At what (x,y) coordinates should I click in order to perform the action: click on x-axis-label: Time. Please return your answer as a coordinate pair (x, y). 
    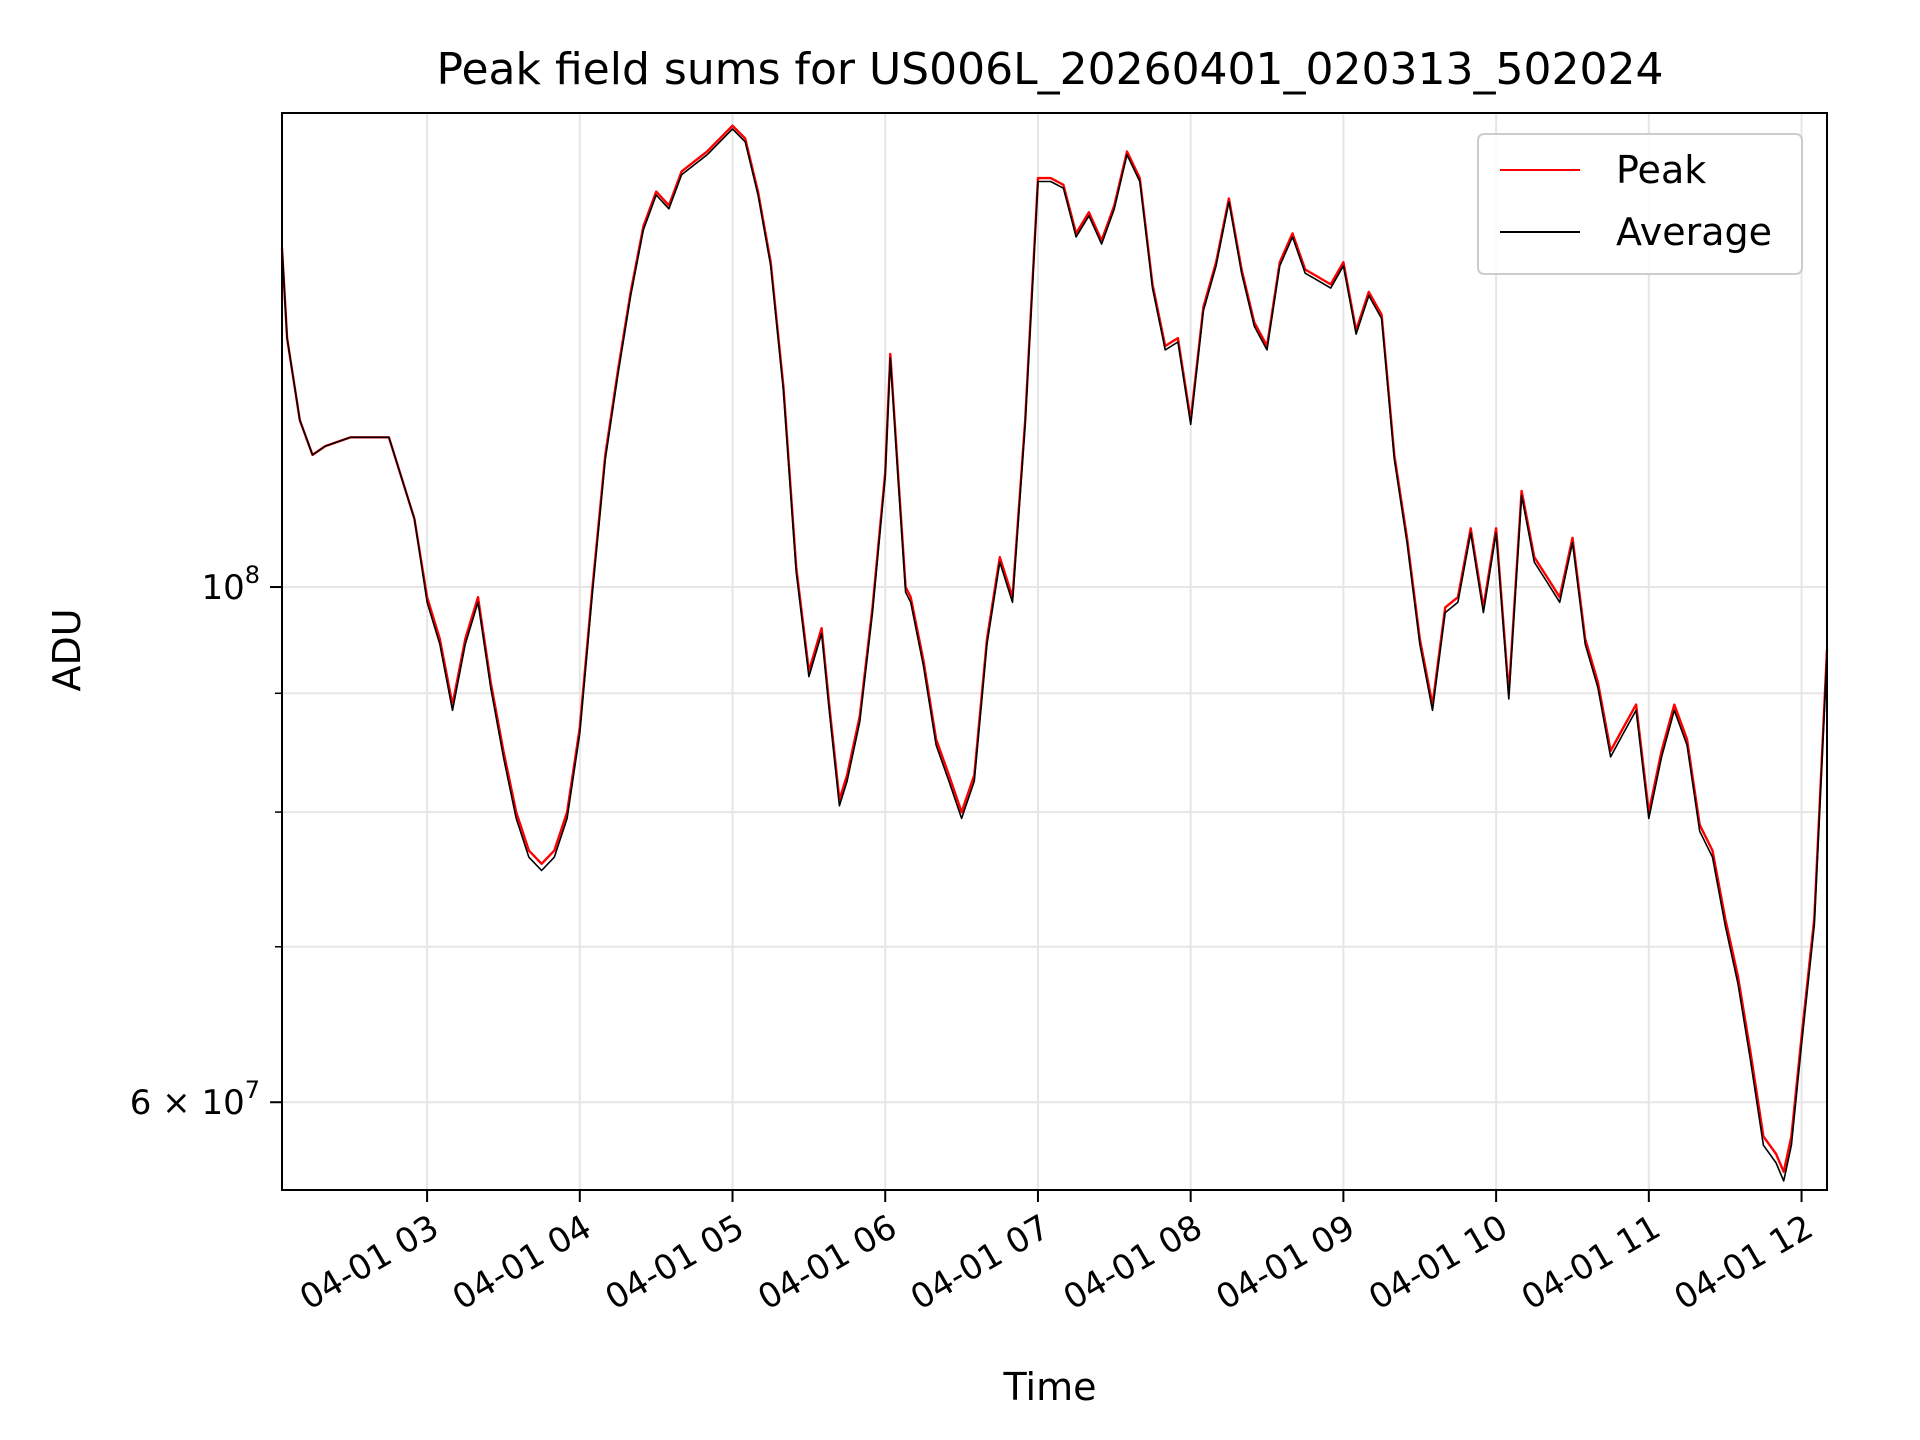
    Looking at the image, I should click on (1050, 1387).